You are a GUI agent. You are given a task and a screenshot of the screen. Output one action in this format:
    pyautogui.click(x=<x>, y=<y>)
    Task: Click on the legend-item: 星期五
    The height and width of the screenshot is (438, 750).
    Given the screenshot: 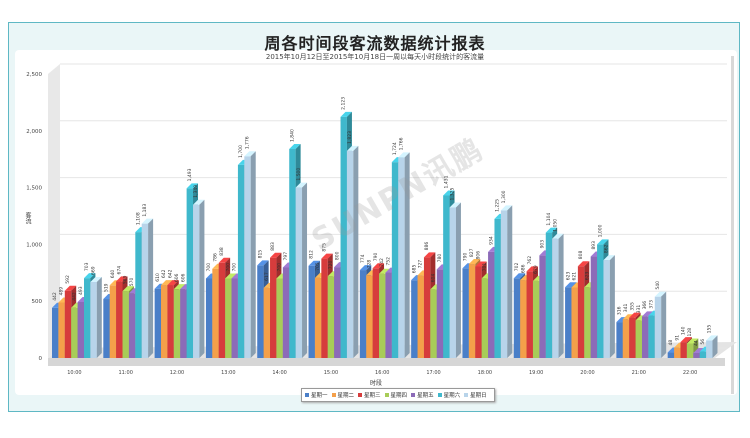 What is the action you would take?
    pyautogui.click(x=422, y=395)
    